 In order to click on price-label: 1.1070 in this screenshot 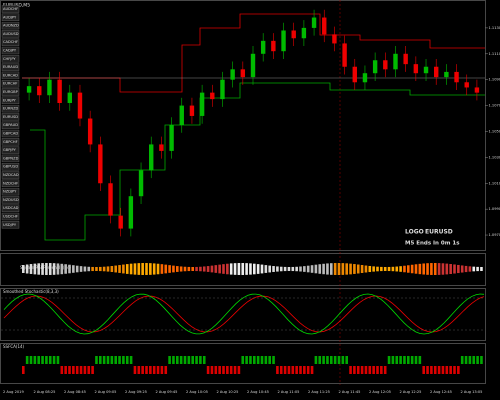, I will do `click(494, 106)`.